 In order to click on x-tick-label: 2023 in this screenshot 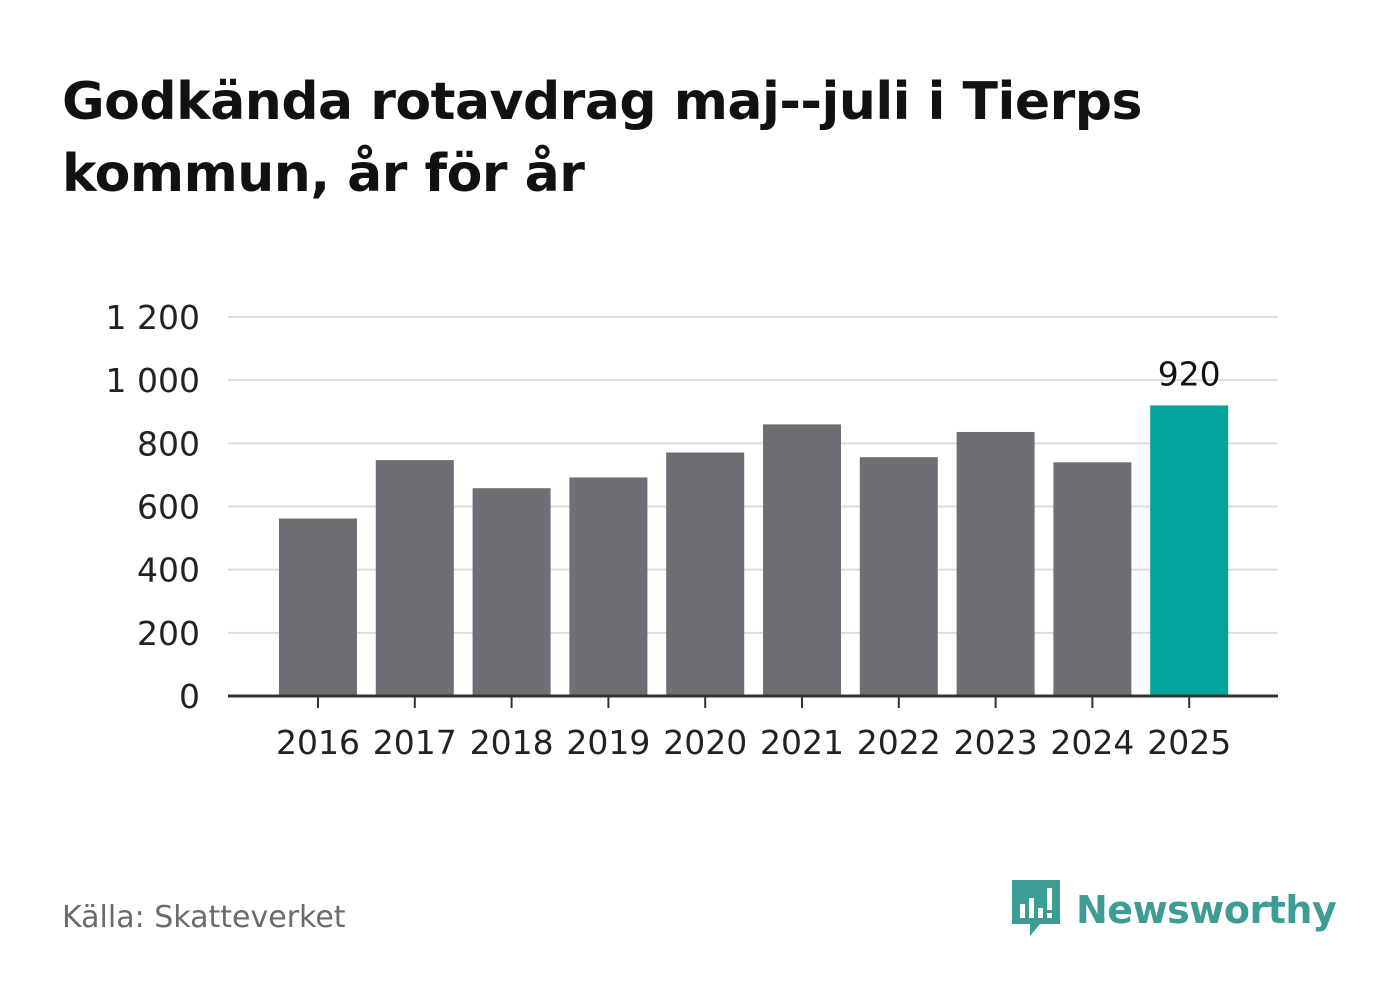, I will do `click(996, 742)`.